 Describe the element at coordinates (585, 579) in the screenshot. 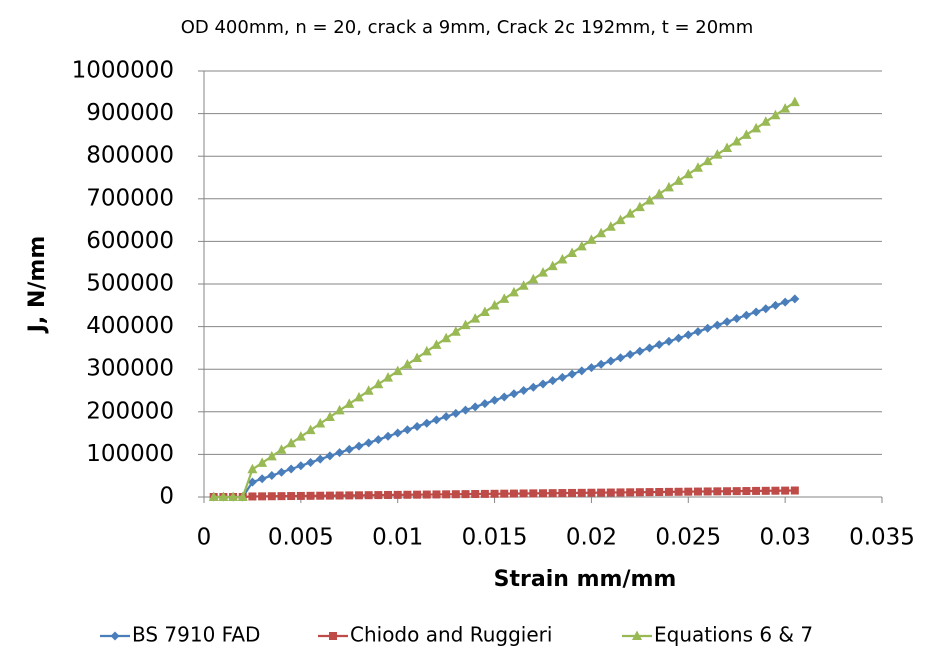

I see `x-axis-title: Strain mm/mm` at that location.